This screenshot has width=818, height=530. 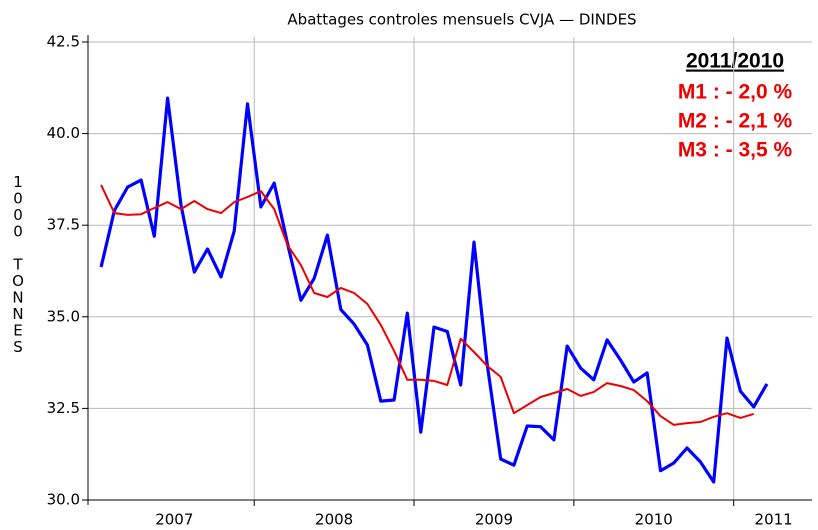 What do you see at coordinates (63, 408) in the screenshot?
I see `y-tick-label: 32.5` at bounding box center [63, 408].